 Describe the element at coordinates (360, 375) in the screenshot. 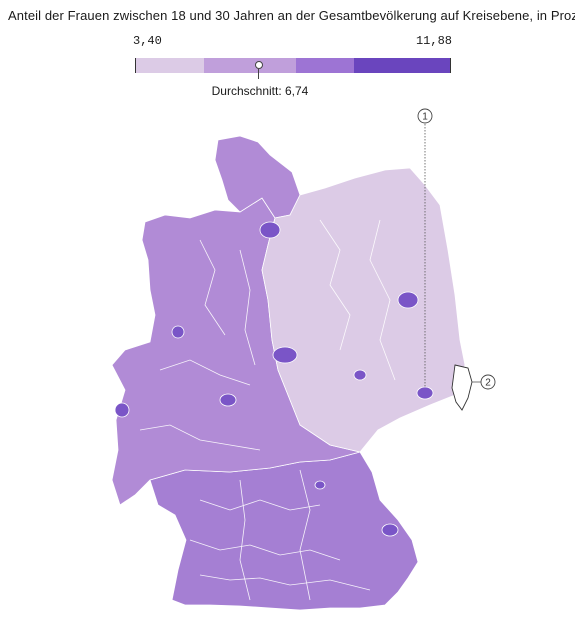

I see `district-leipzig` at that location.